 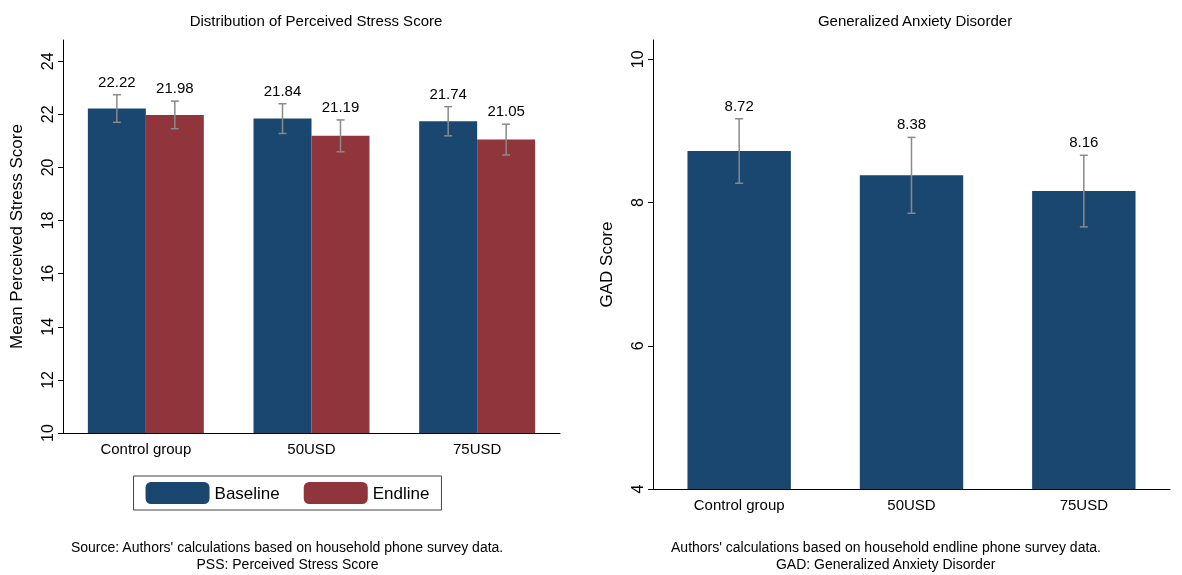 What do you see at coordinates (47, 326) in the screenshot?
I see `y-tick-label: 14` at bounding box center [47, 326].